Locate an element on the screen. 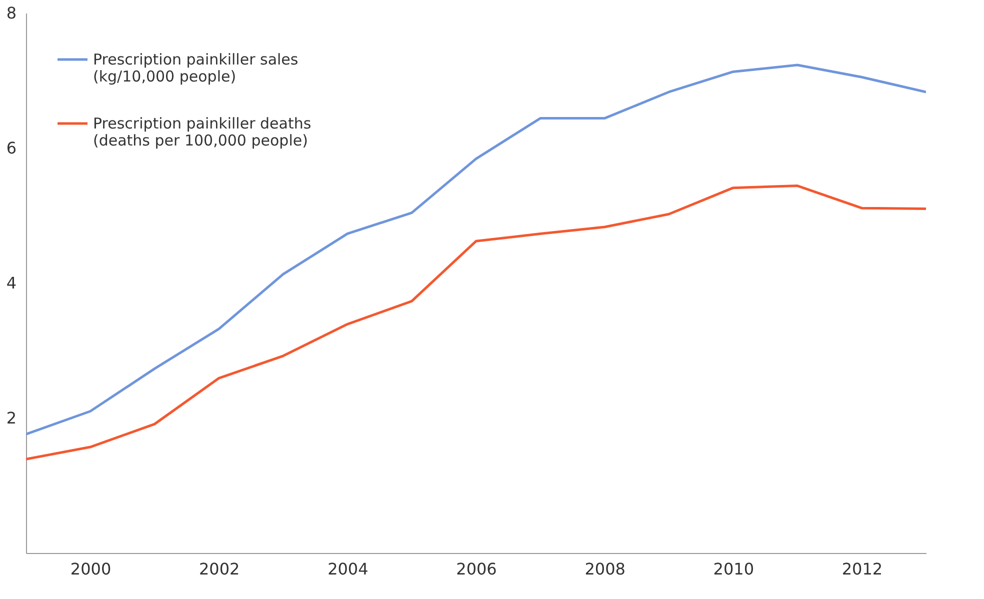 The width and height of the screenshot is (984, 599). y-tick-label: 2 is located at coordinates (11, 418).